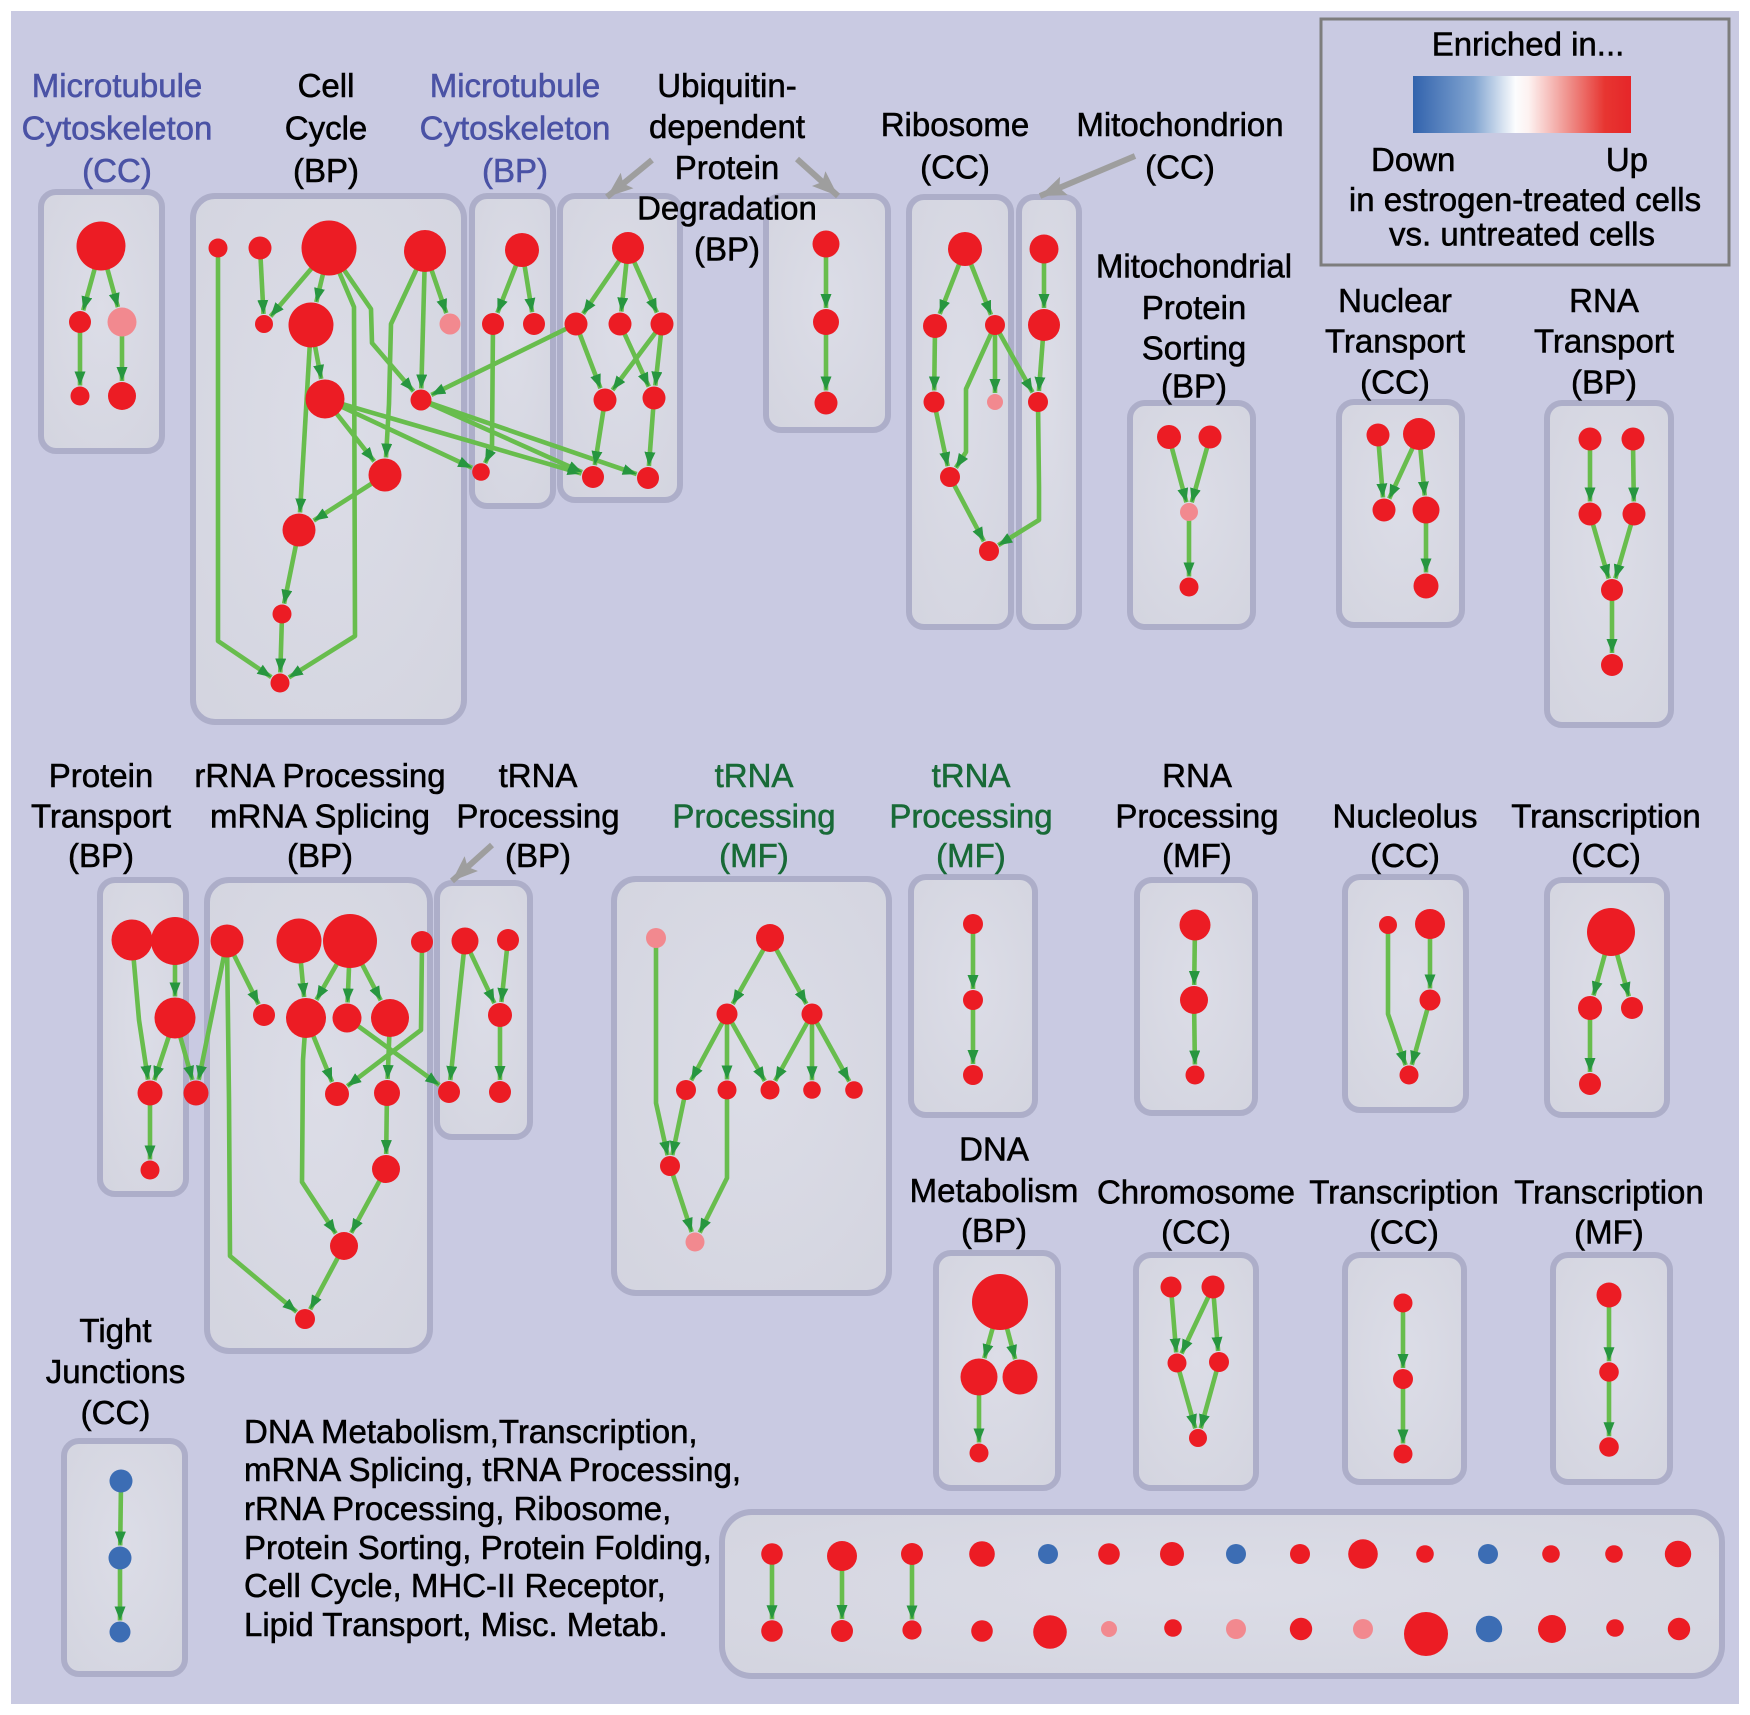 This screenshot has width=1750, height=1715. Describe the element at coordinates (320, 816) in the screenshot. I see `svg-text: mRNA Splicing` at that location.